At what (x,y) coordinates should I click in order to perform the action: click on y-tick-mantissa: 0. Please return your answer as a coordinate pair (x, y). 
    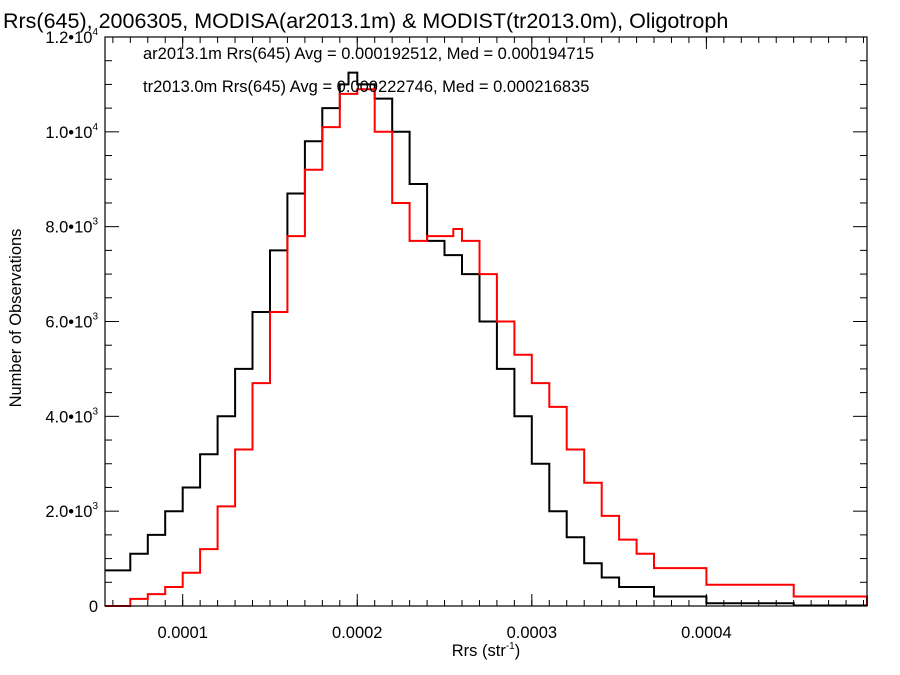
    Looking at the image, I should click on (93, 607).